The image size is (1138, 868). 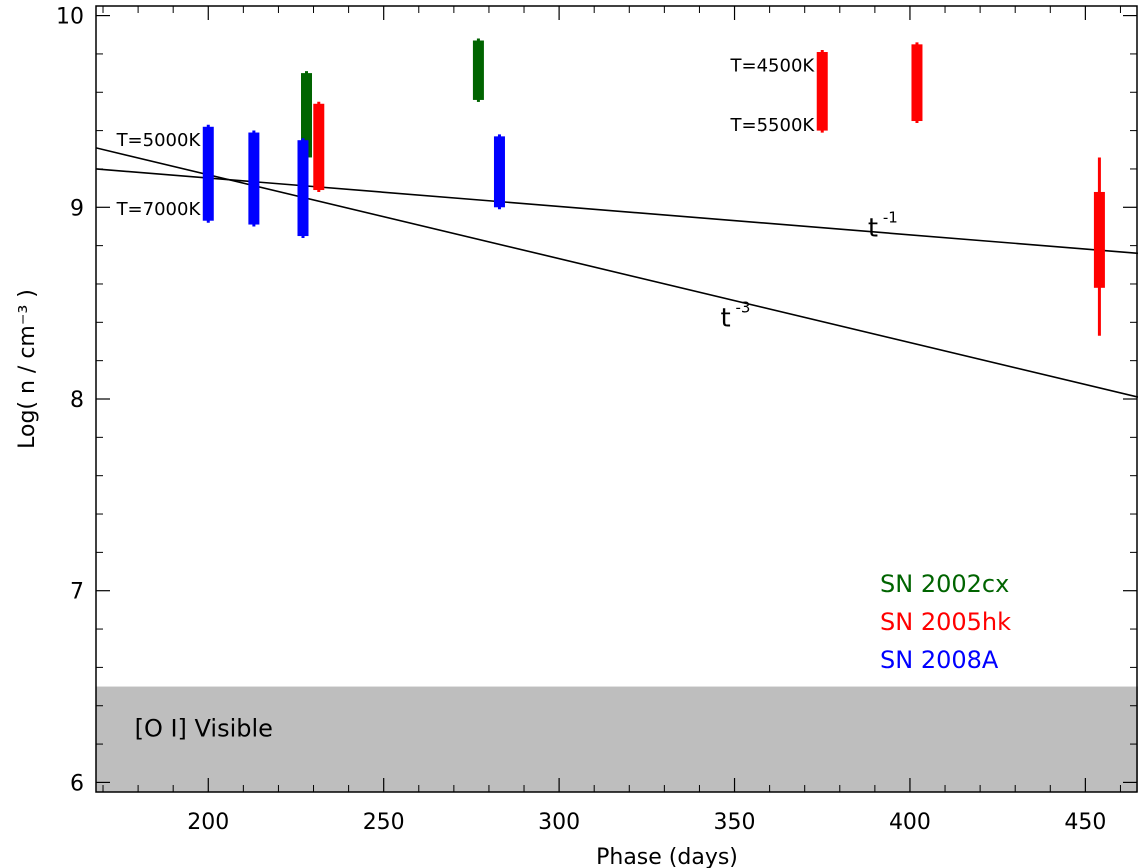 What do you see at coordinates (617, 739) in the screenshot?
I see `oi-visible-band` at bounding box center [617, 739].